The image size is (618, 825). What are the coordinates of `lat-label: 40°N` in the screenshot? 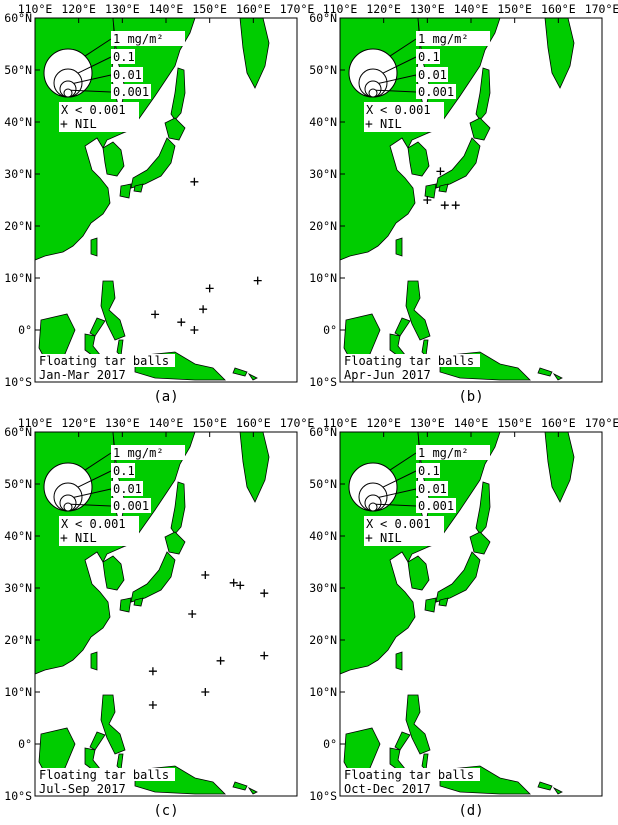 It's located at (323, 122).